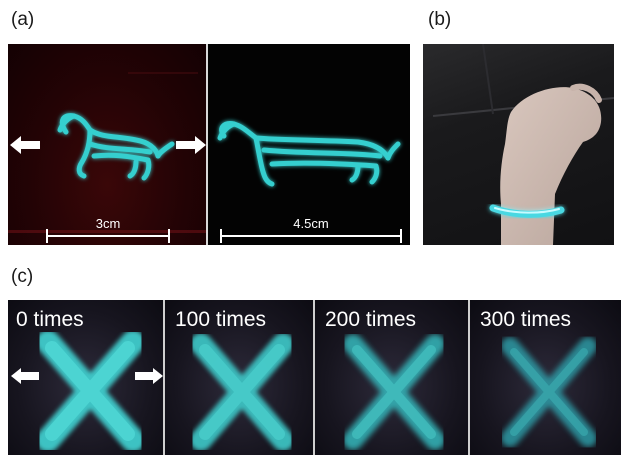 This screenshot has width=621, height=455. I want to click on photo-x-200-times: 200 times, so click(391, 377).